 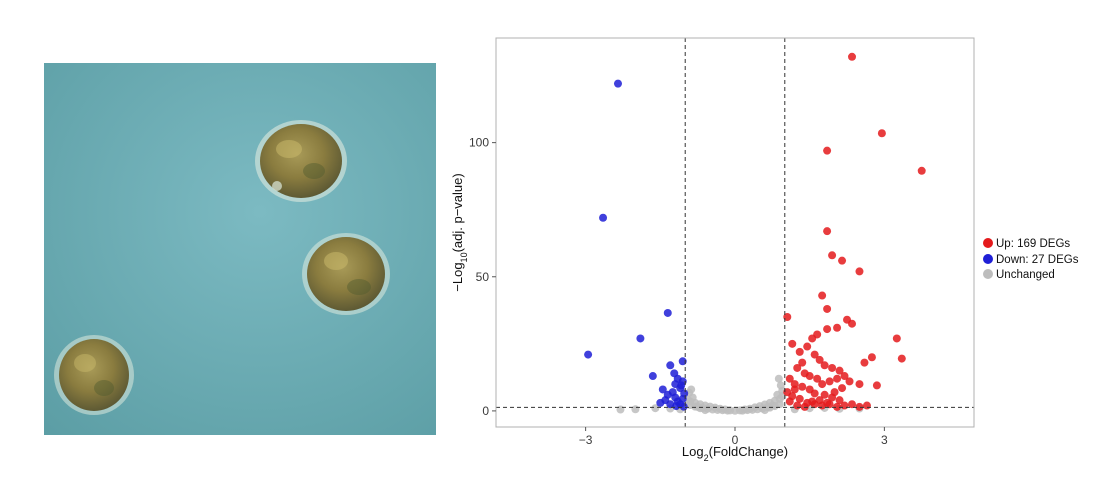 I want to click on legend-unchanged-label: Unchanged, so click(x=1025, y=275).